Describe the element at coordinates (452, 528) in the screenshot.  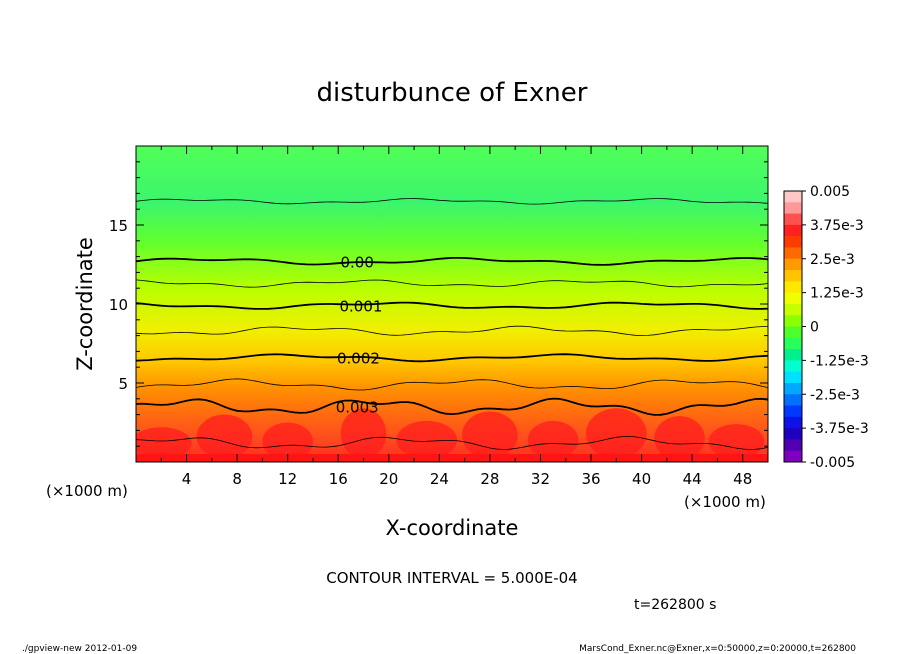
I see `x-axis-label: X-coordinate` at that location.